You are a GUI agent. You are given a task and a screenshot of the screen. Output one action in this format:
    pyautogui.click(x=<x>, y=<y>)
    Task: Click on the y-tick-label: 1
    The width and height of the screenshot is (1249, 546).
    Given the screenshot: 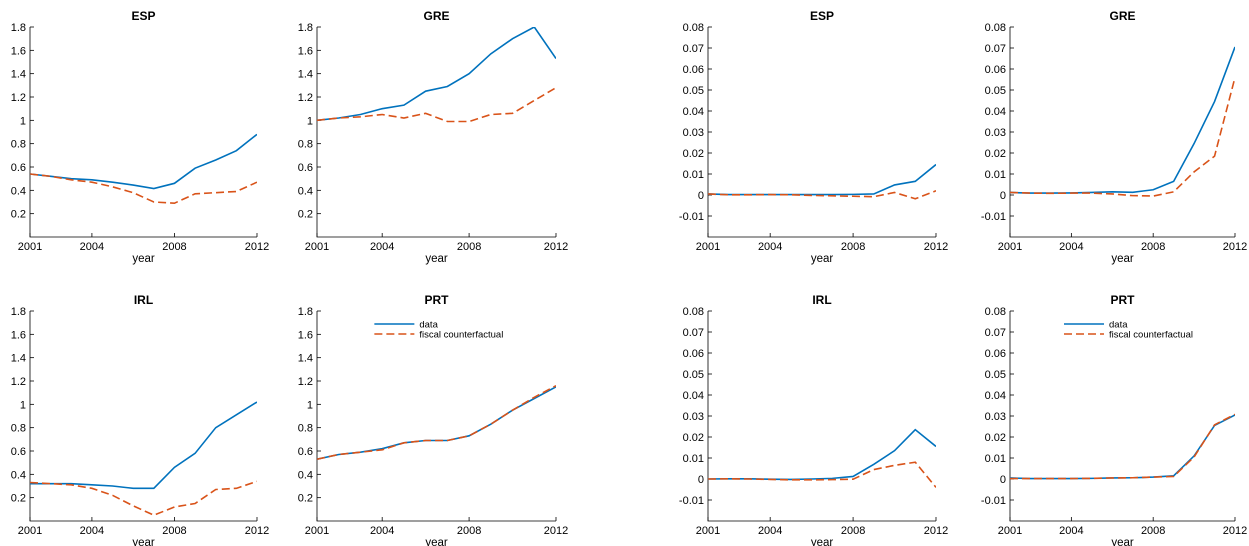 What is the action you would take?
    pyautogui.click(x=23, y=121)
    